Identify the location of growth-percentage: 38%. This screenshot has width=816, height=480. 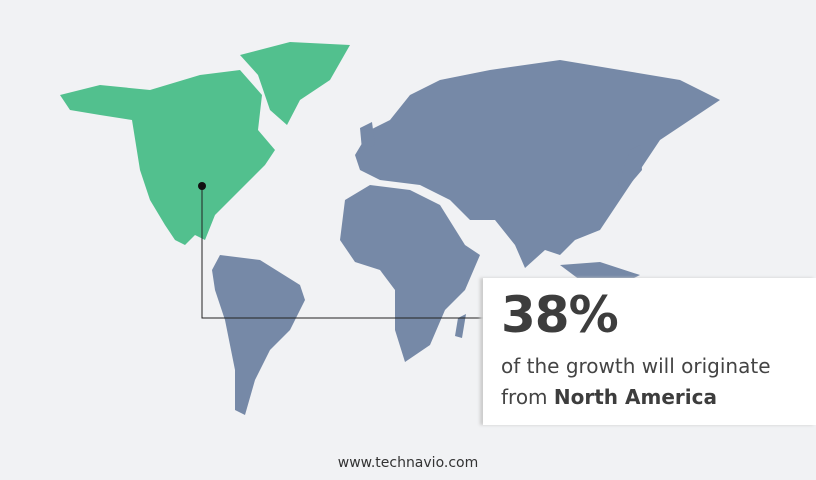
(560, 315).